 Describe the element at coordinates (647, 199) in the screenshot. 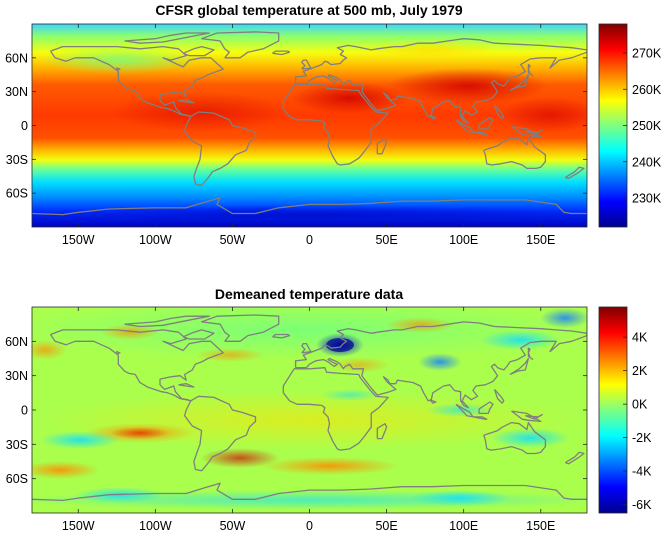

I see `colorbar-tick-label: 230K` at that location.